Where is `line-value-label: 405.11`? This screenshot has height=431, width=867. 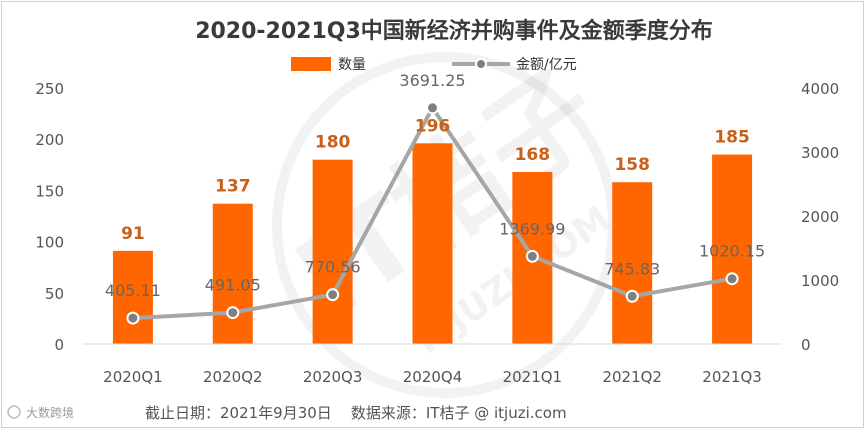
line-value-label: 405.11 is located at coordinates (133, 290).